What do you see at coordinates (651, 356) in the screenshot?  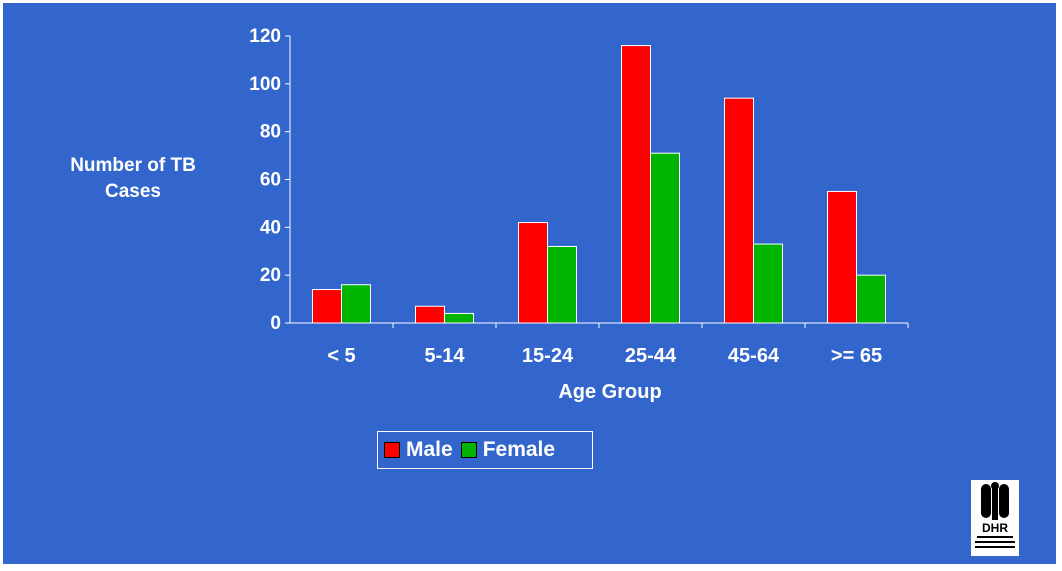 I see `x-tick-label: 25-44` at bounding box center [651, 356].